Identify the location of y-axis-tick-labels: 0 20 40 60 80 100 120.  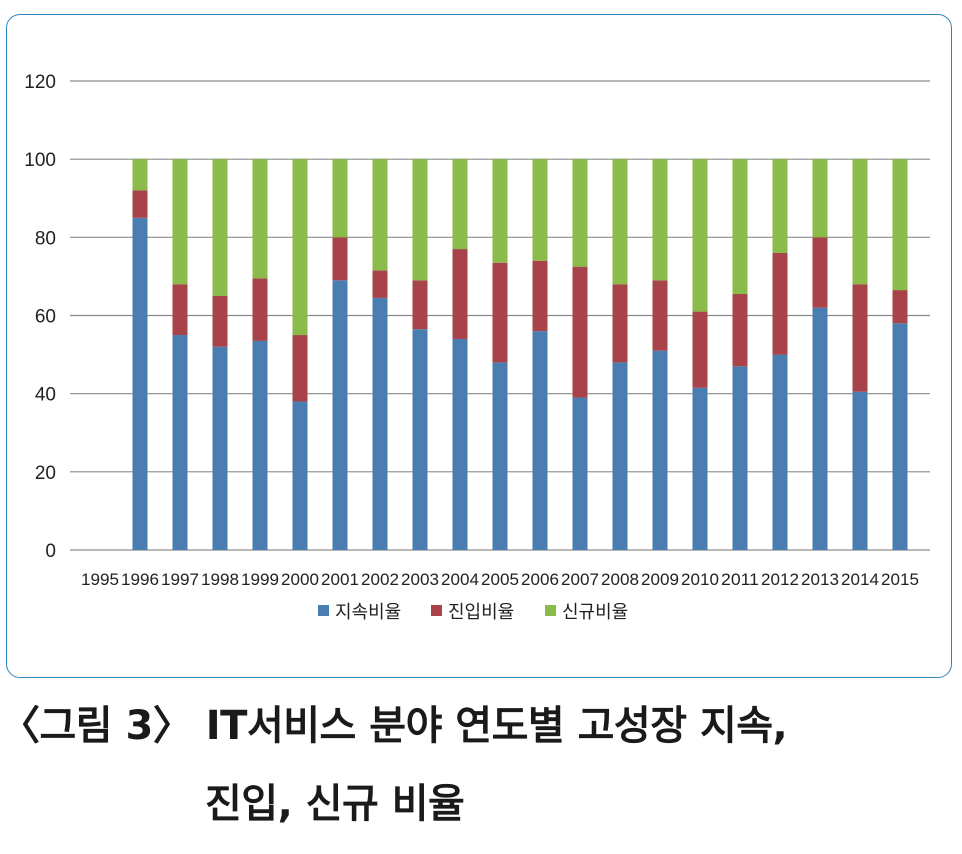
(40, 317).